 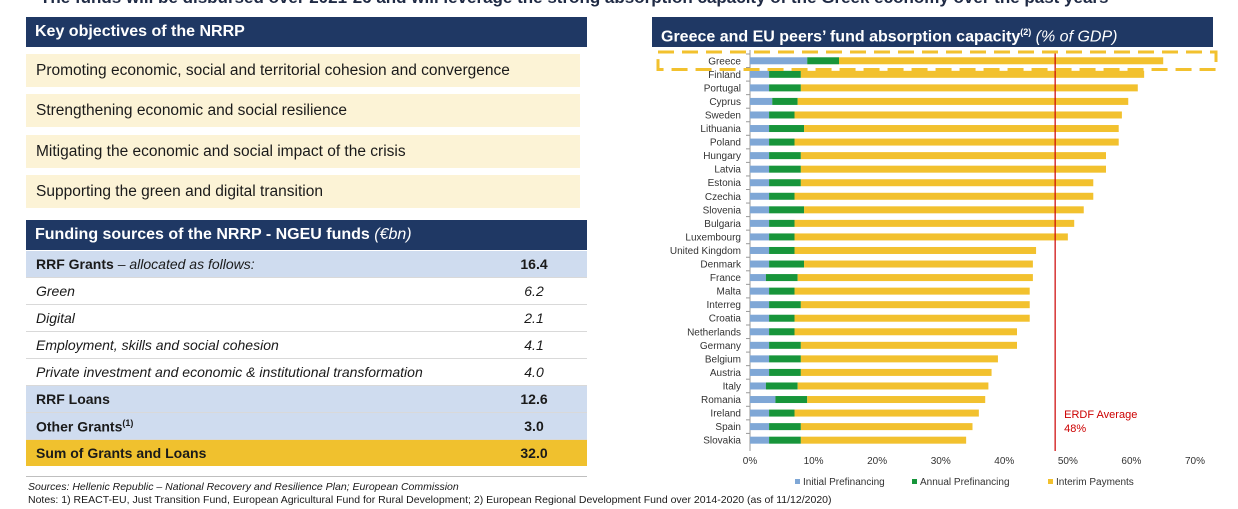 What do you see at coordinates (726, 278) in the screenshot?
I see `category-label: France` at bounding box center [726, 278].